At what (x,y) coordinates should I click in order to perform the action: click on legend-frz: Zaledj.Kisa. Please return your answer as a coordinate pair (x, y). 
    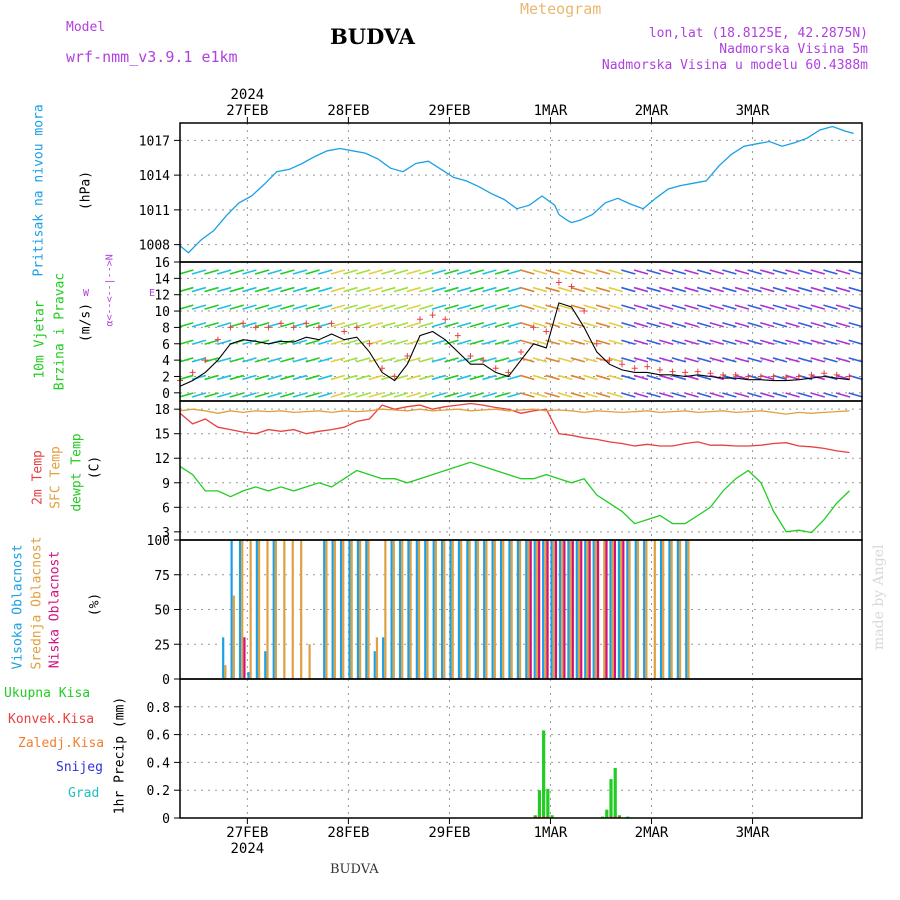
    Looking at the image, I should click on (61, 743).